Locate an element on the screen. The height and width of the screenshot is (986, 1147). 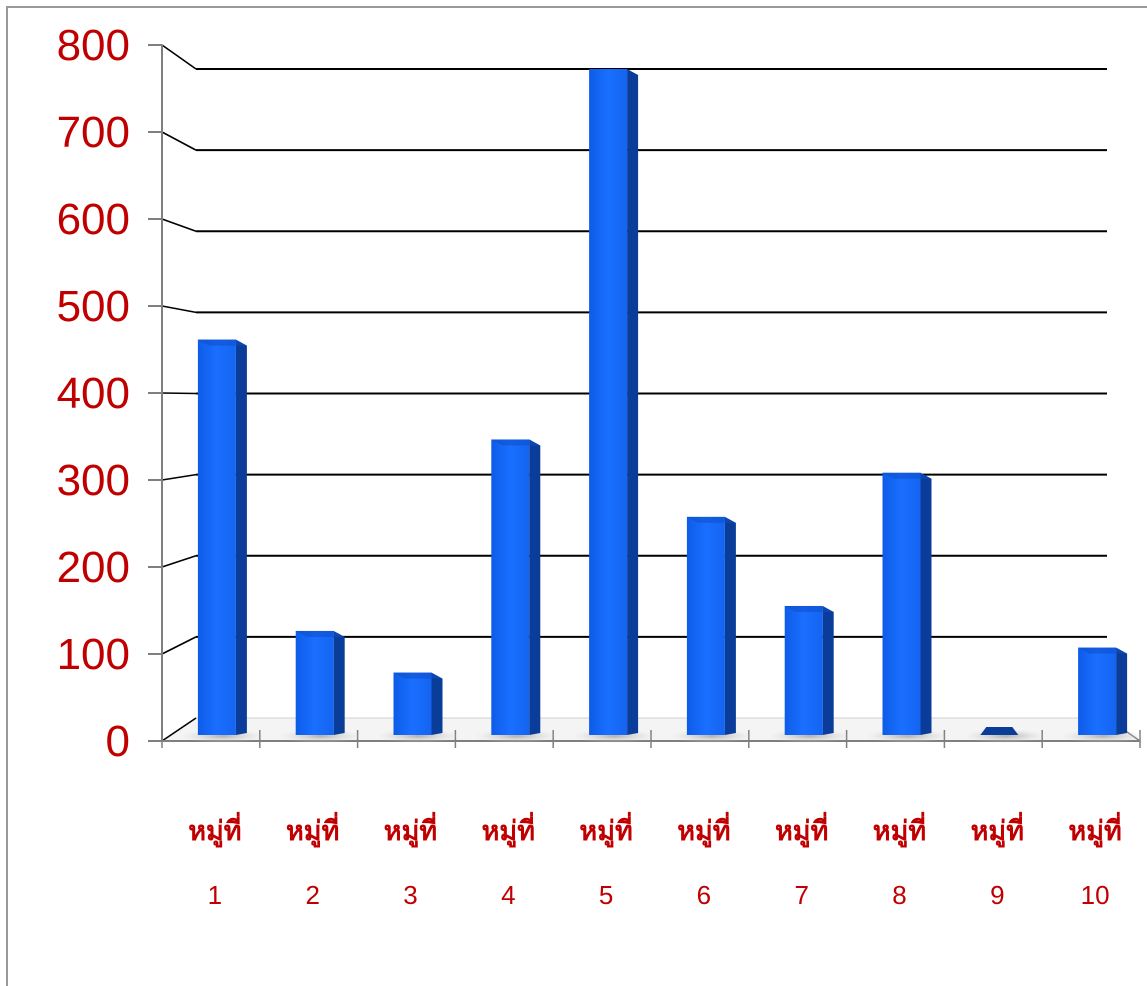
y-tick-label: 500 is located at coordinates (93, 306).